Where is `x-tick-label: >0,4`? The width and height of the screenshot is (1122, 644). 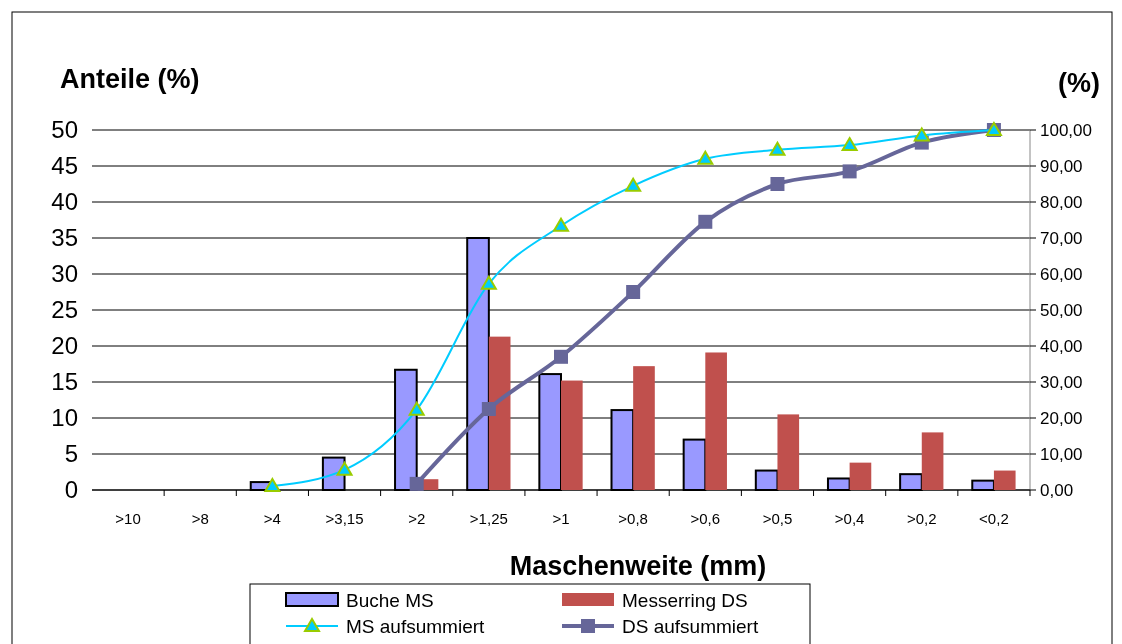
x-tick-label: >0,4 is located at coordinates (849, 518).